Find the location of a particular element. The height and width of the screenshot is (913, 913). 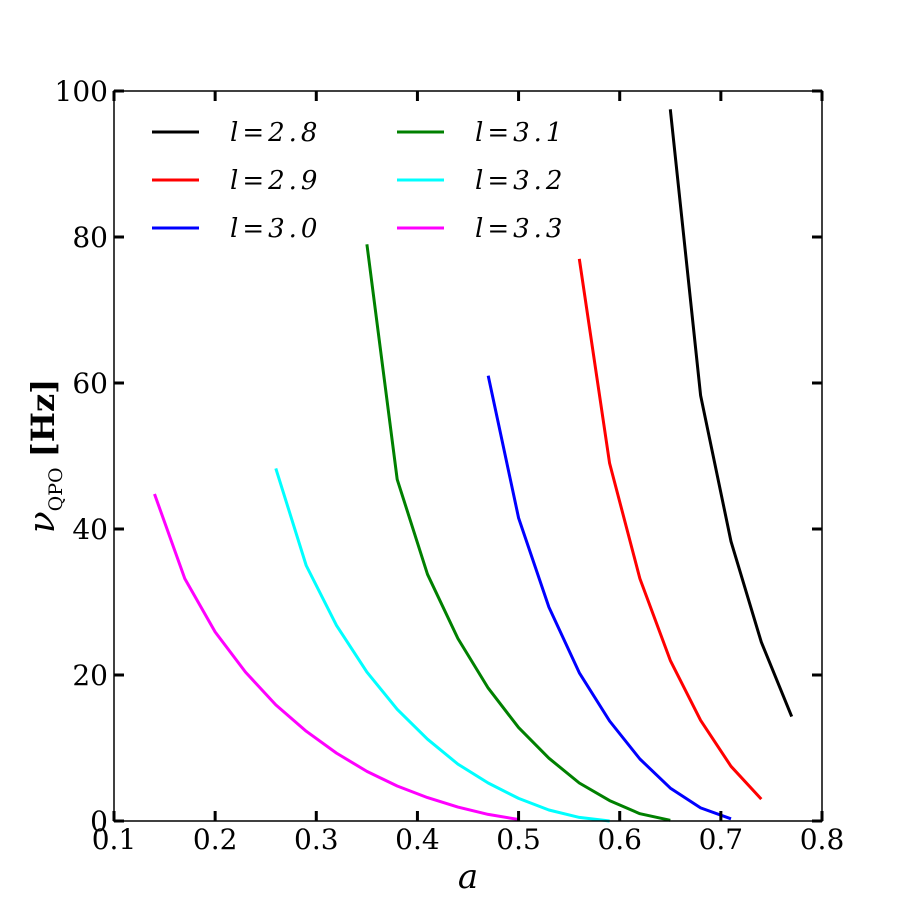

legend-label: l = 2.8 is located at coordinates (275, 133).